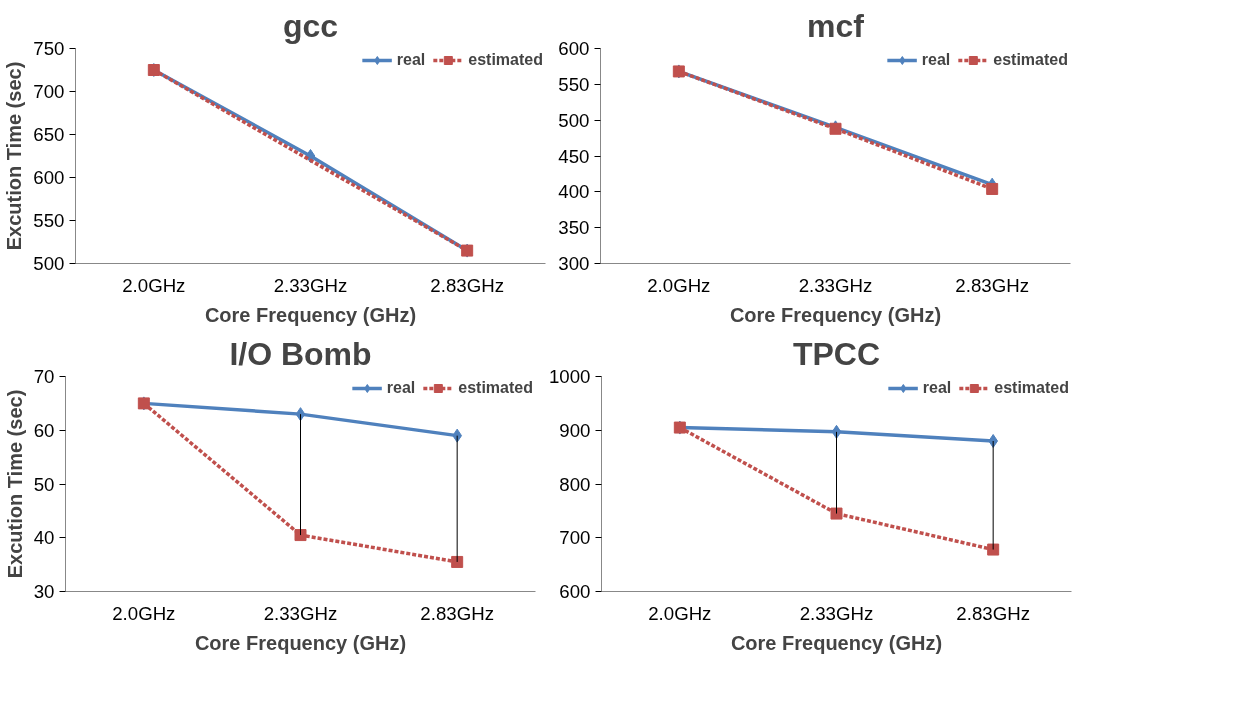 This screenshot has height=715, width=1238. What do you see at coordinates (575, 430) in the screenshot?
I see `y-tick-label: 900` at bounding box center [575, 430].